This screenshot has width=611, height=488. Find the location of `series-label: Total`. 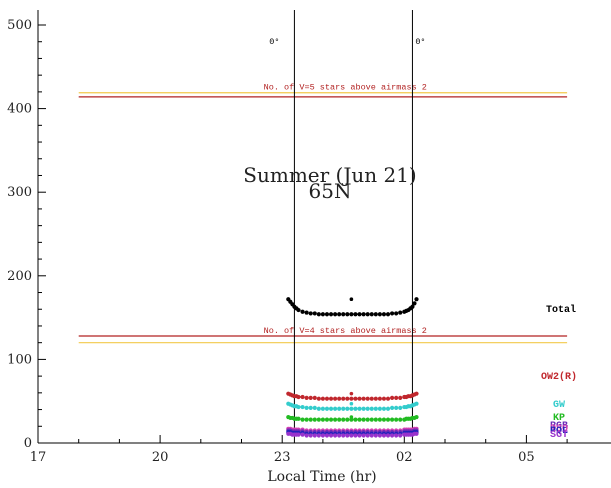

series-label: Total is located at coordinates (561, 310).